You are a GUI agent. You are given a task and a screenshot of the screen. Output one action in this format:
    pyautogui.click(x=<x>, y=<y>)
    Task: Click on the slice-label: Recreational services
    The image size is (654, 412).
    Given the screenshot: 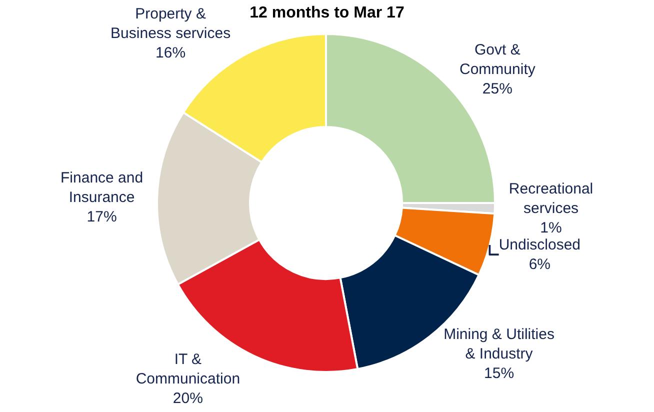 What is the action you would take?
    pyautogui.click(x=551, y=198)
    